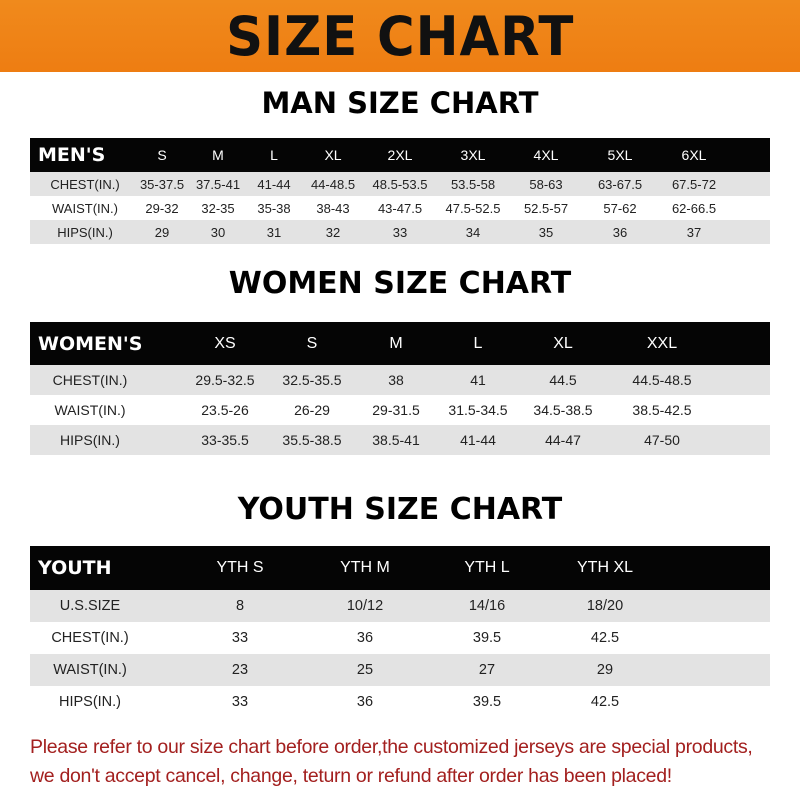 The height and width of the screenshot is (800, 800). What do you see at coordinates (312, 410) in the screenshot?
I see `measurement-cell: 26-29` at bounding box center [312, 410].